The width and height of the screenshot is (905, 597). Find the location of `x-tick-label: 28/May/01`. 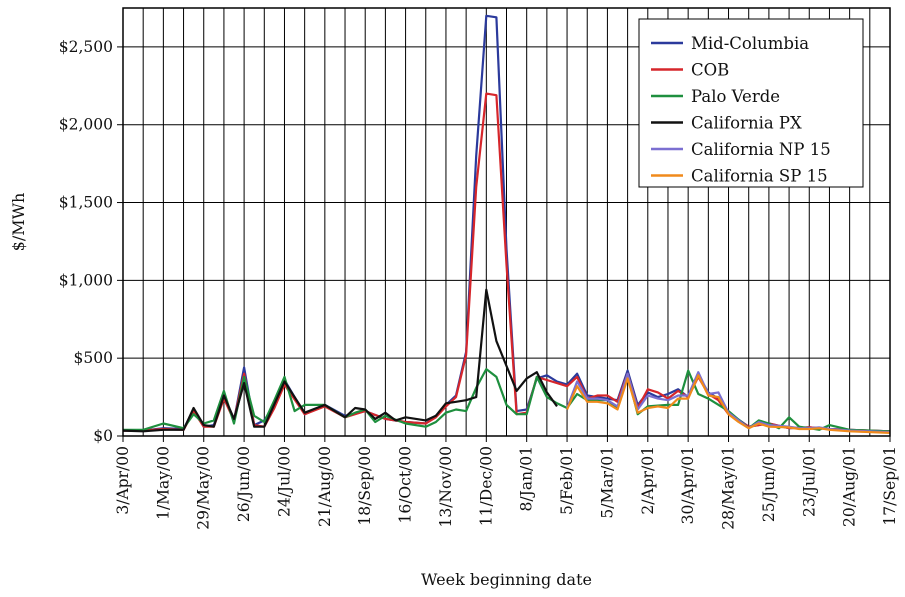

x-tick-label: 28/May/01 is located at coordinates (729, 488).